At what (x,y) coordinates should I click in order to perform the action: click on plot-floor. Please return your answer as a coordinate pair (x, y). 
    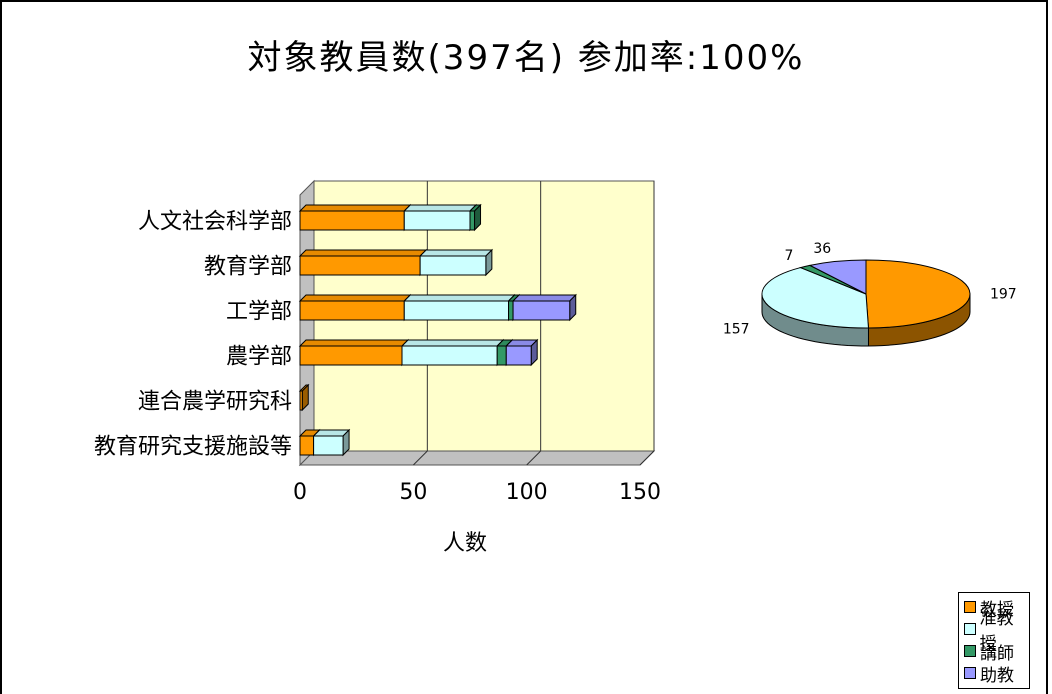
    Looking at the image, I should click on (477, 458).